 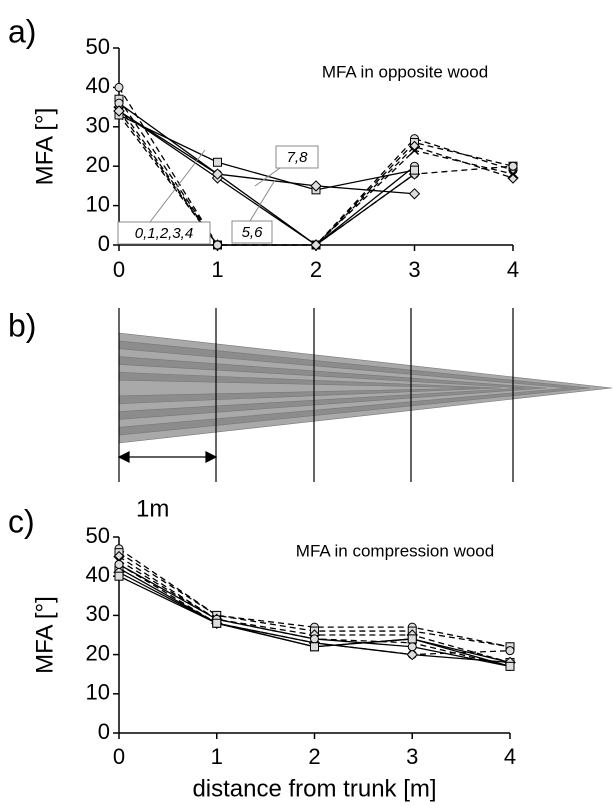 I want to click on panel-label: b), so click(x=22, y=325).